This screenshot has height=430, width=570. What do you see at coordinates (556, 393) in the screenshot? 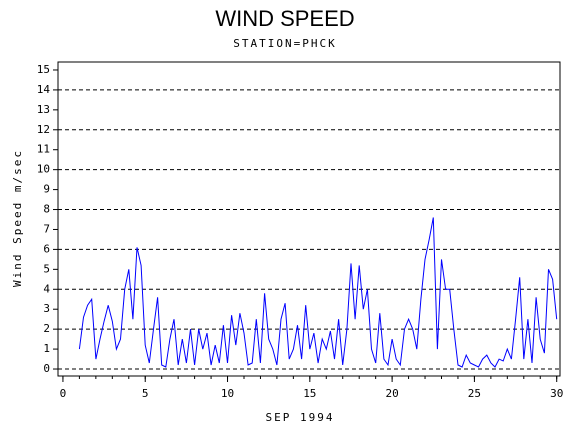
I see `x-tick-label: 30` at bounding box center [556, 393].